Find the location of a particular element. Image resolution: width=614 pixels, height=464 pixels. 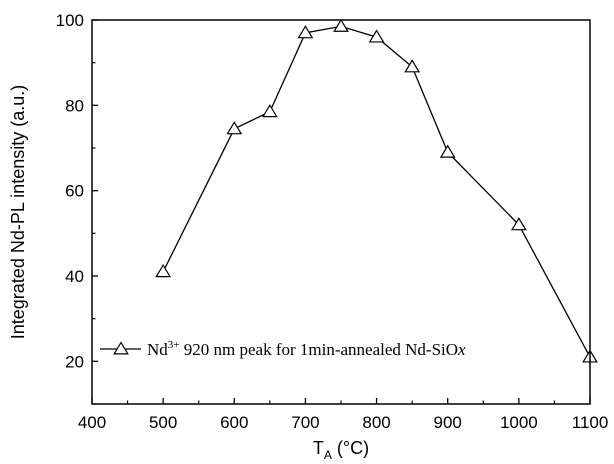

x-tick-label: 1000 is located at coordinates (519, 422).